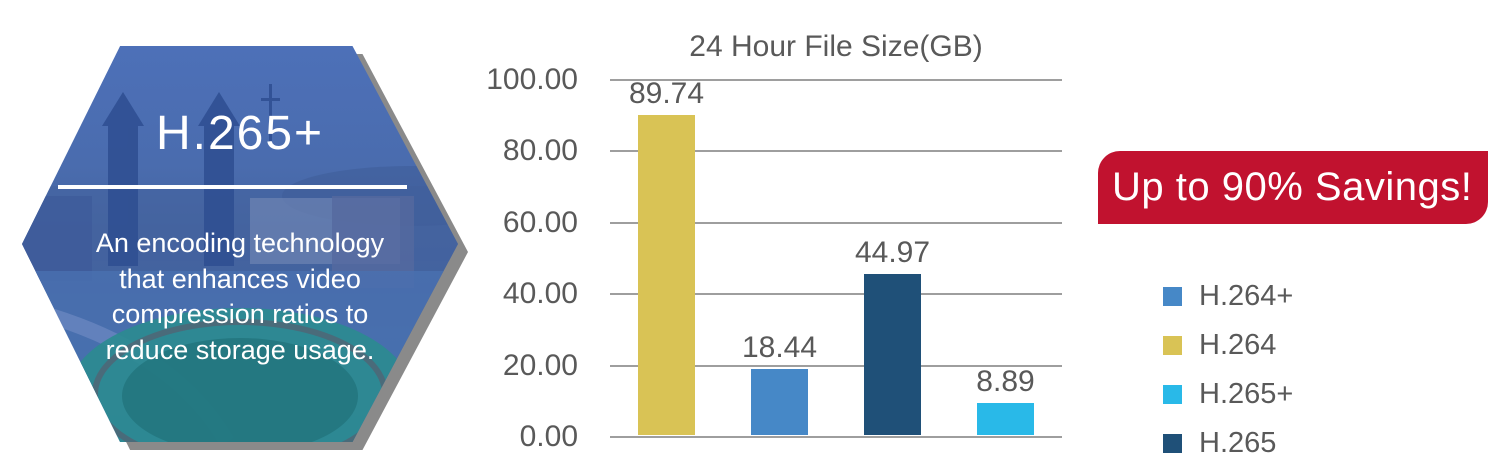 This screenshot has height=461, width=1500. What do you see at coordinates (240, 278) in the screenshot?
I see `hexagon-description-line: that enhances video` at bounding box center [240, 278].